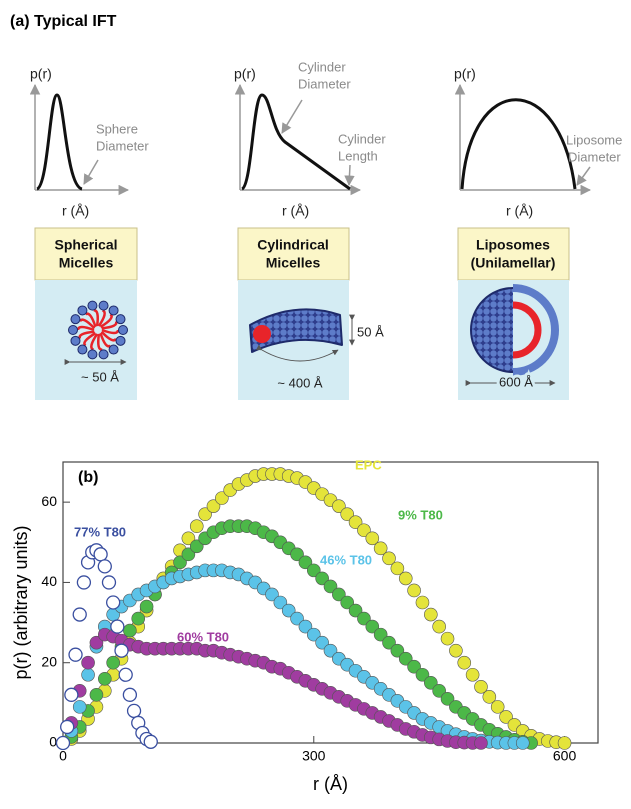  What do you see at coordinates (513, 263) in the screenshot?
I see `box-label: (Unilamellar)` at bounding box center [513, 263].